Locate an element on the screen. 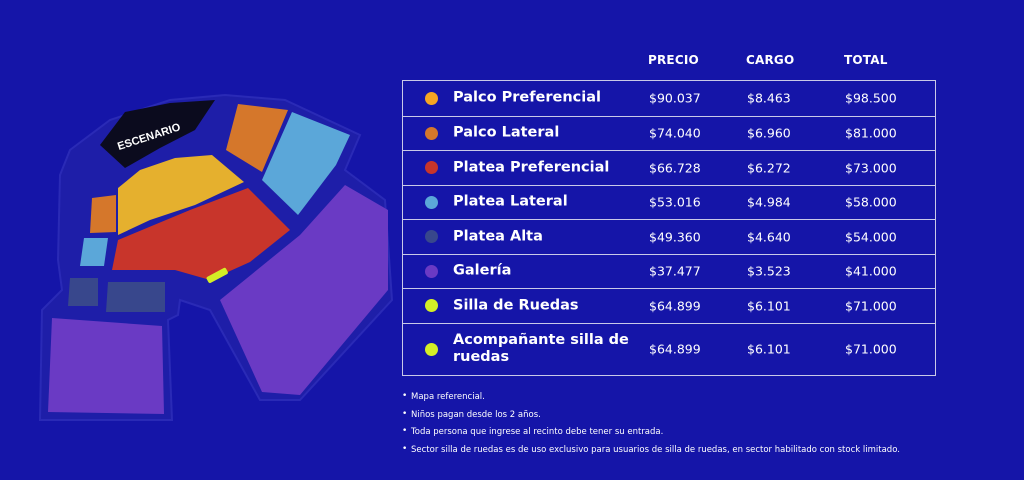 This screenshot has height=480, width=1024. section-name: Platea Alta is located at coordinates (498, 236).